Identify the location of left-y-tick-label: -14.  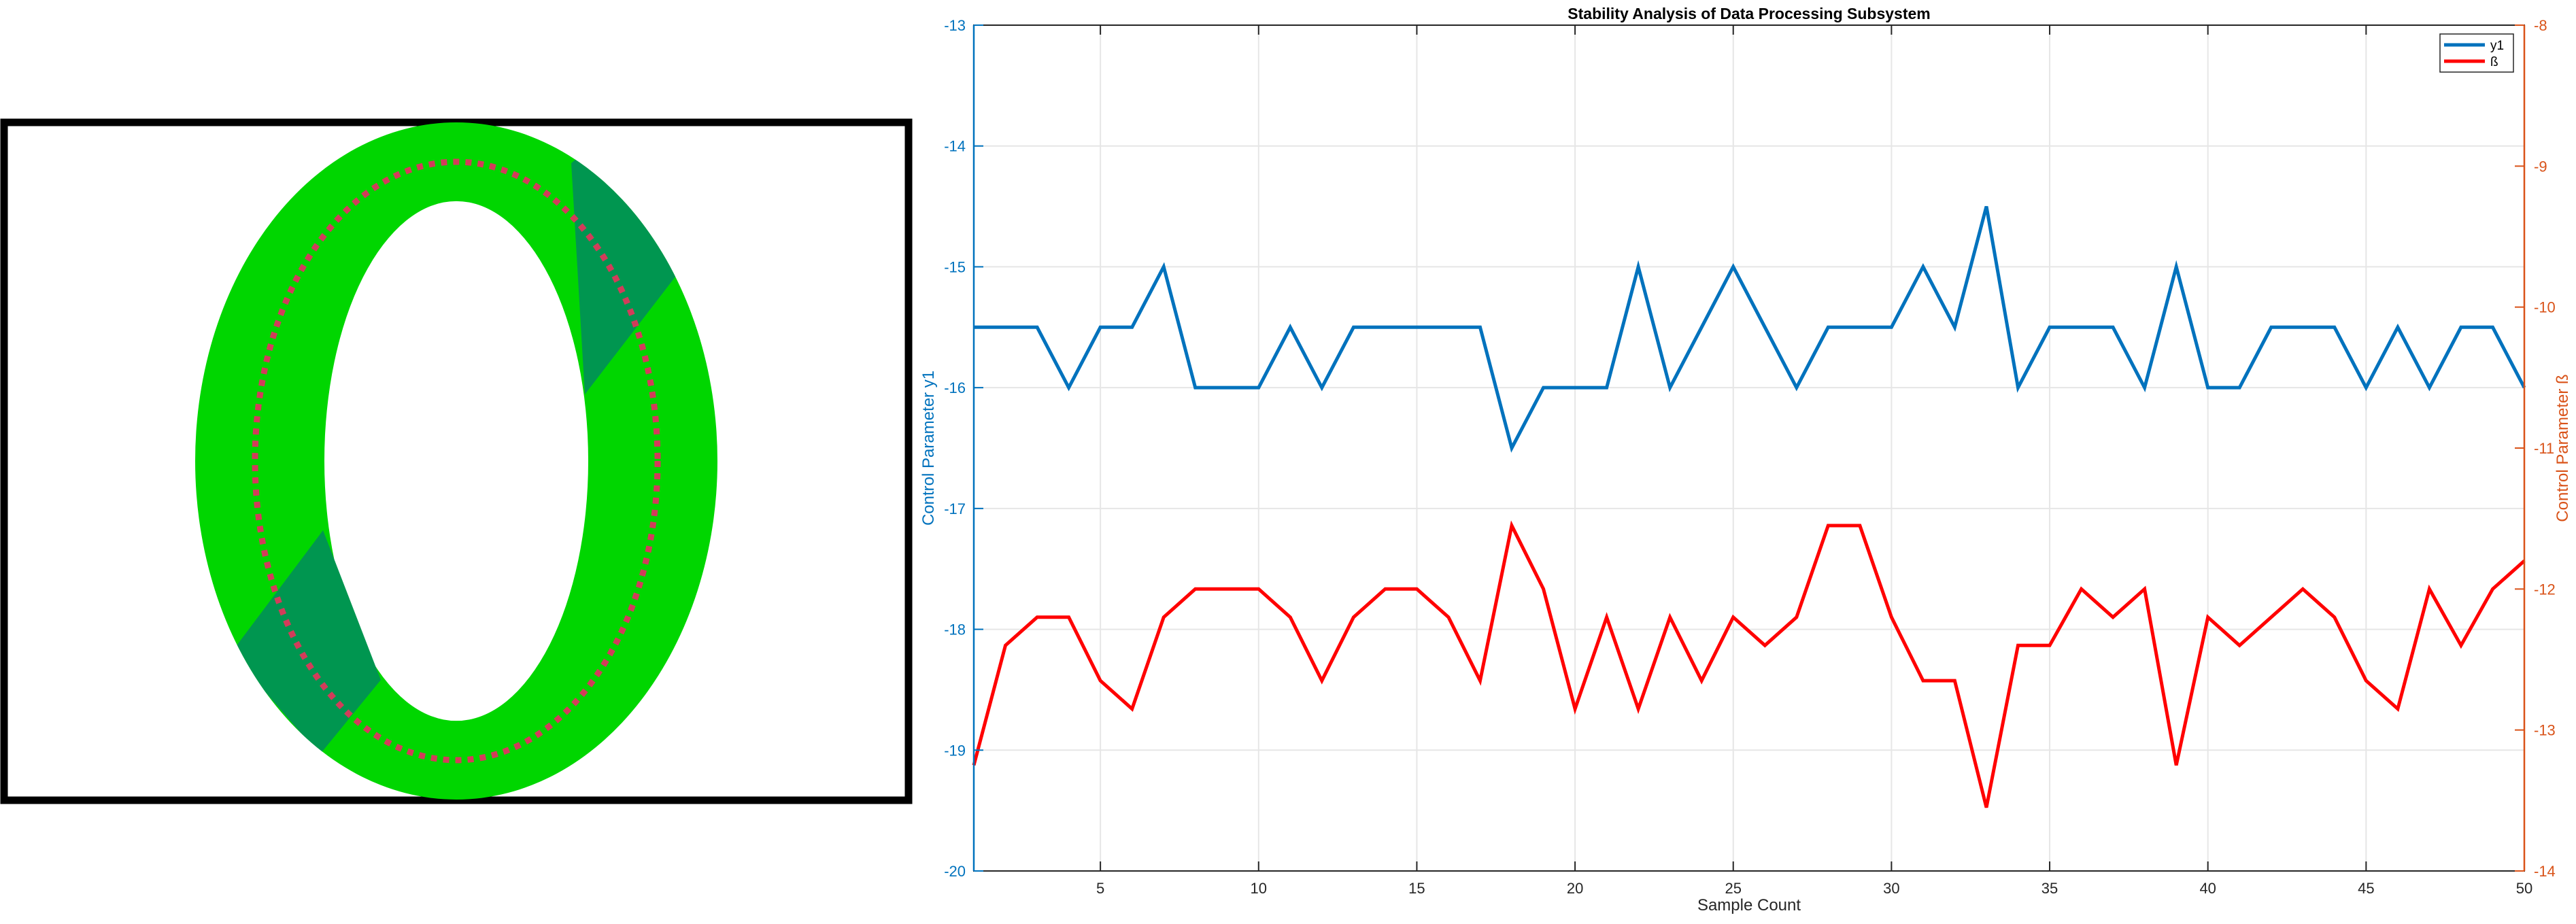
(955, 146).